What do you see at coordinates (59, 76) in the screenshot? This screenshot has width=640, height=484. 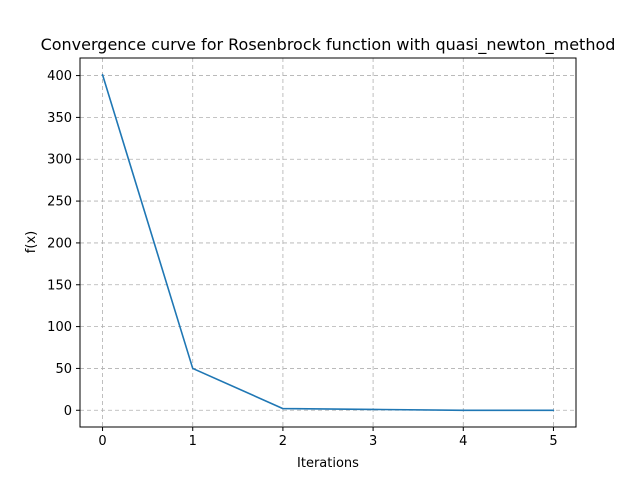 I see `y-tick-label: 400` at bounding box center [59, 76].